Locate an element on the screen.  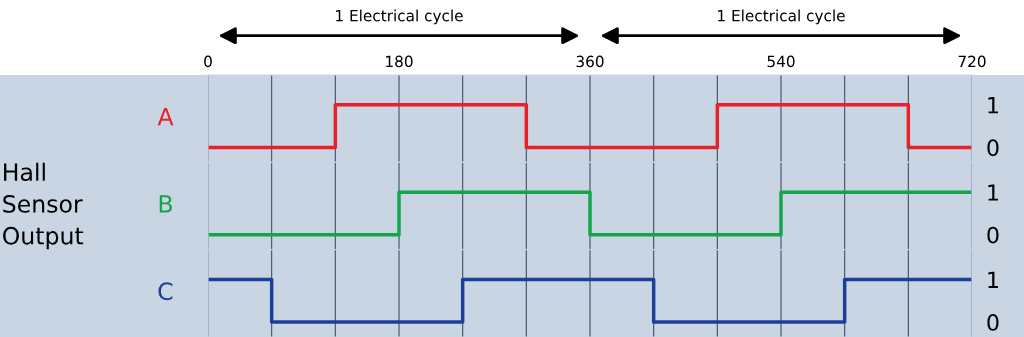
series-label: A is located at coordinates (165, 116).